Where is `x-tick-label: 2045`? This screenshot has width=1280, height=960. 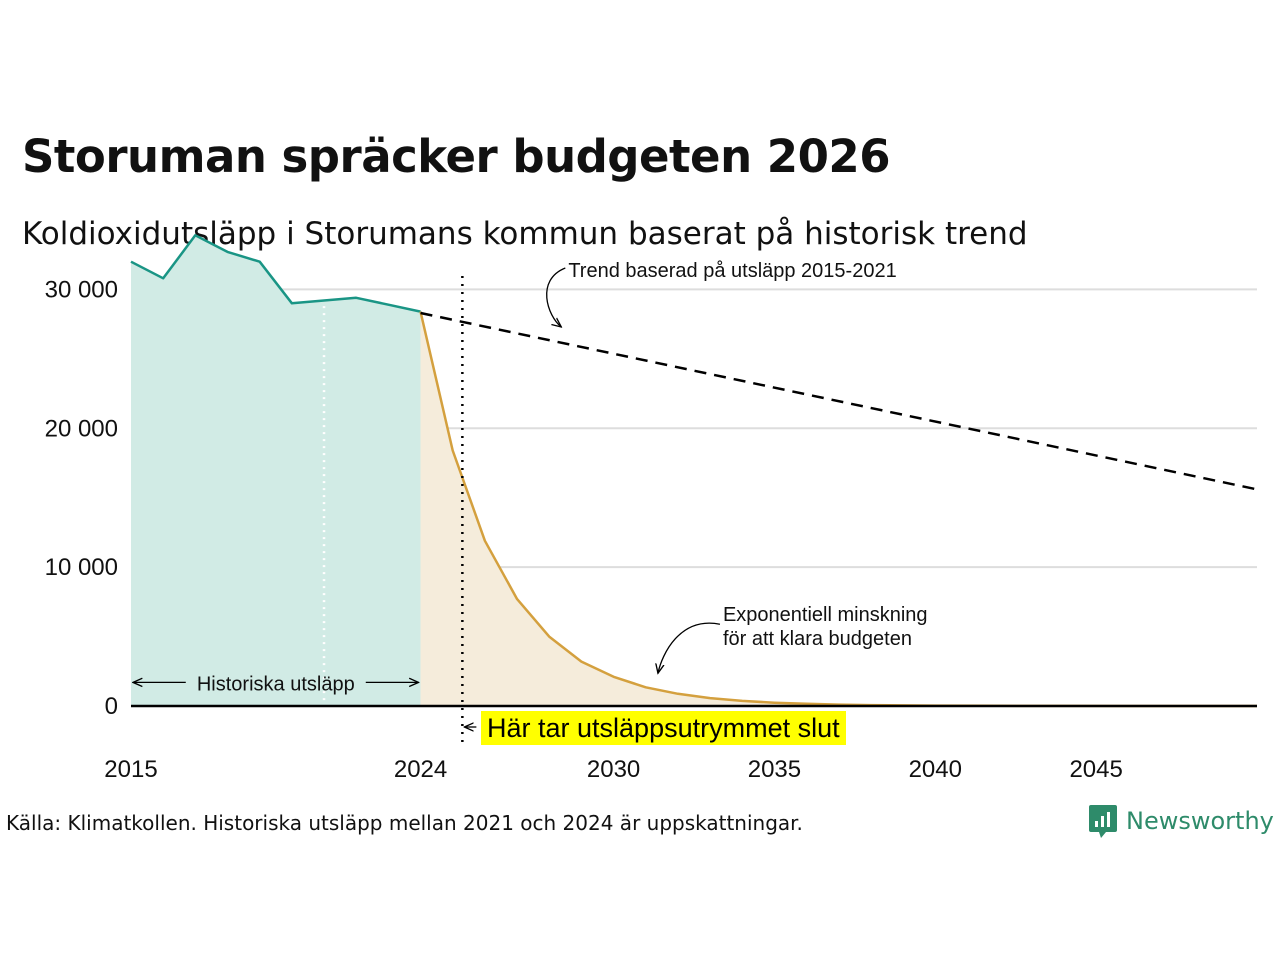
x-tick-label: 2045 is located at coordinates (1095, 769).